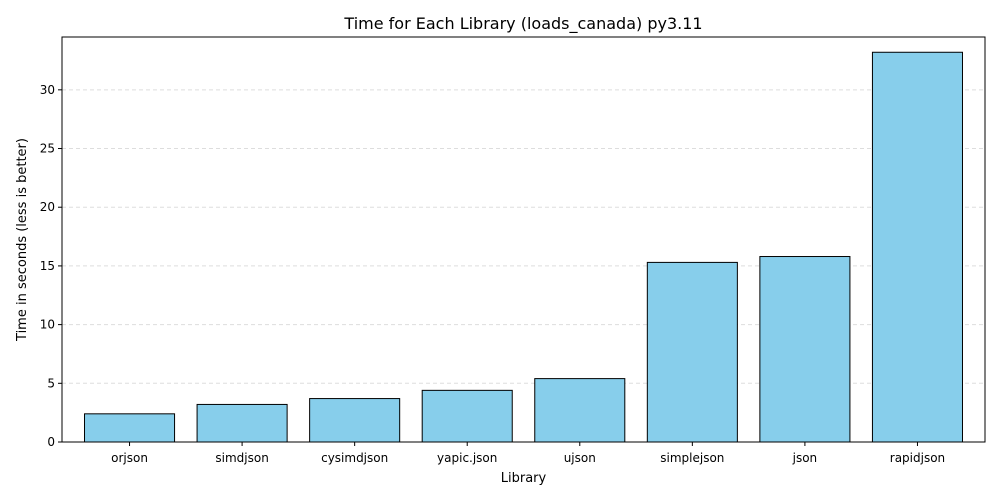 The width and height of the screenshot is (1000, 500). What do you see at coordinates (47, 207) in the screenshot?
I see `y-tick-label: 20` at bounding box center [47, 207].